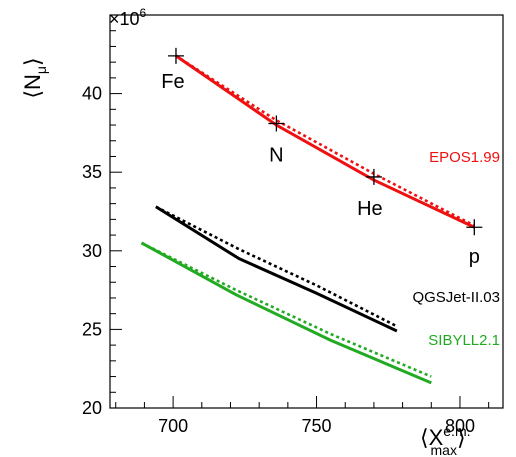 The image size is (516, 457). I want to click on marker-label: Fe, so click(172, 82).